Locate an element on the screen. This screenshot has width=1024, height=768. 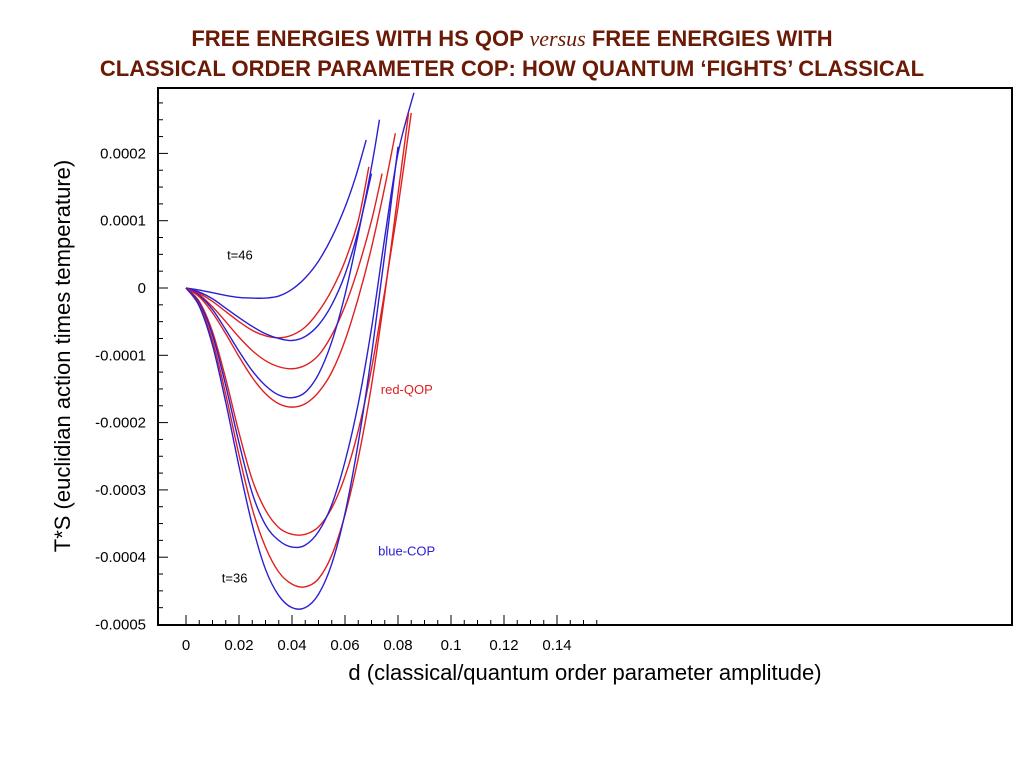
annotation-layer: t=46 t=36 red-QOP blue-COP is located at coordinates (328, 416).